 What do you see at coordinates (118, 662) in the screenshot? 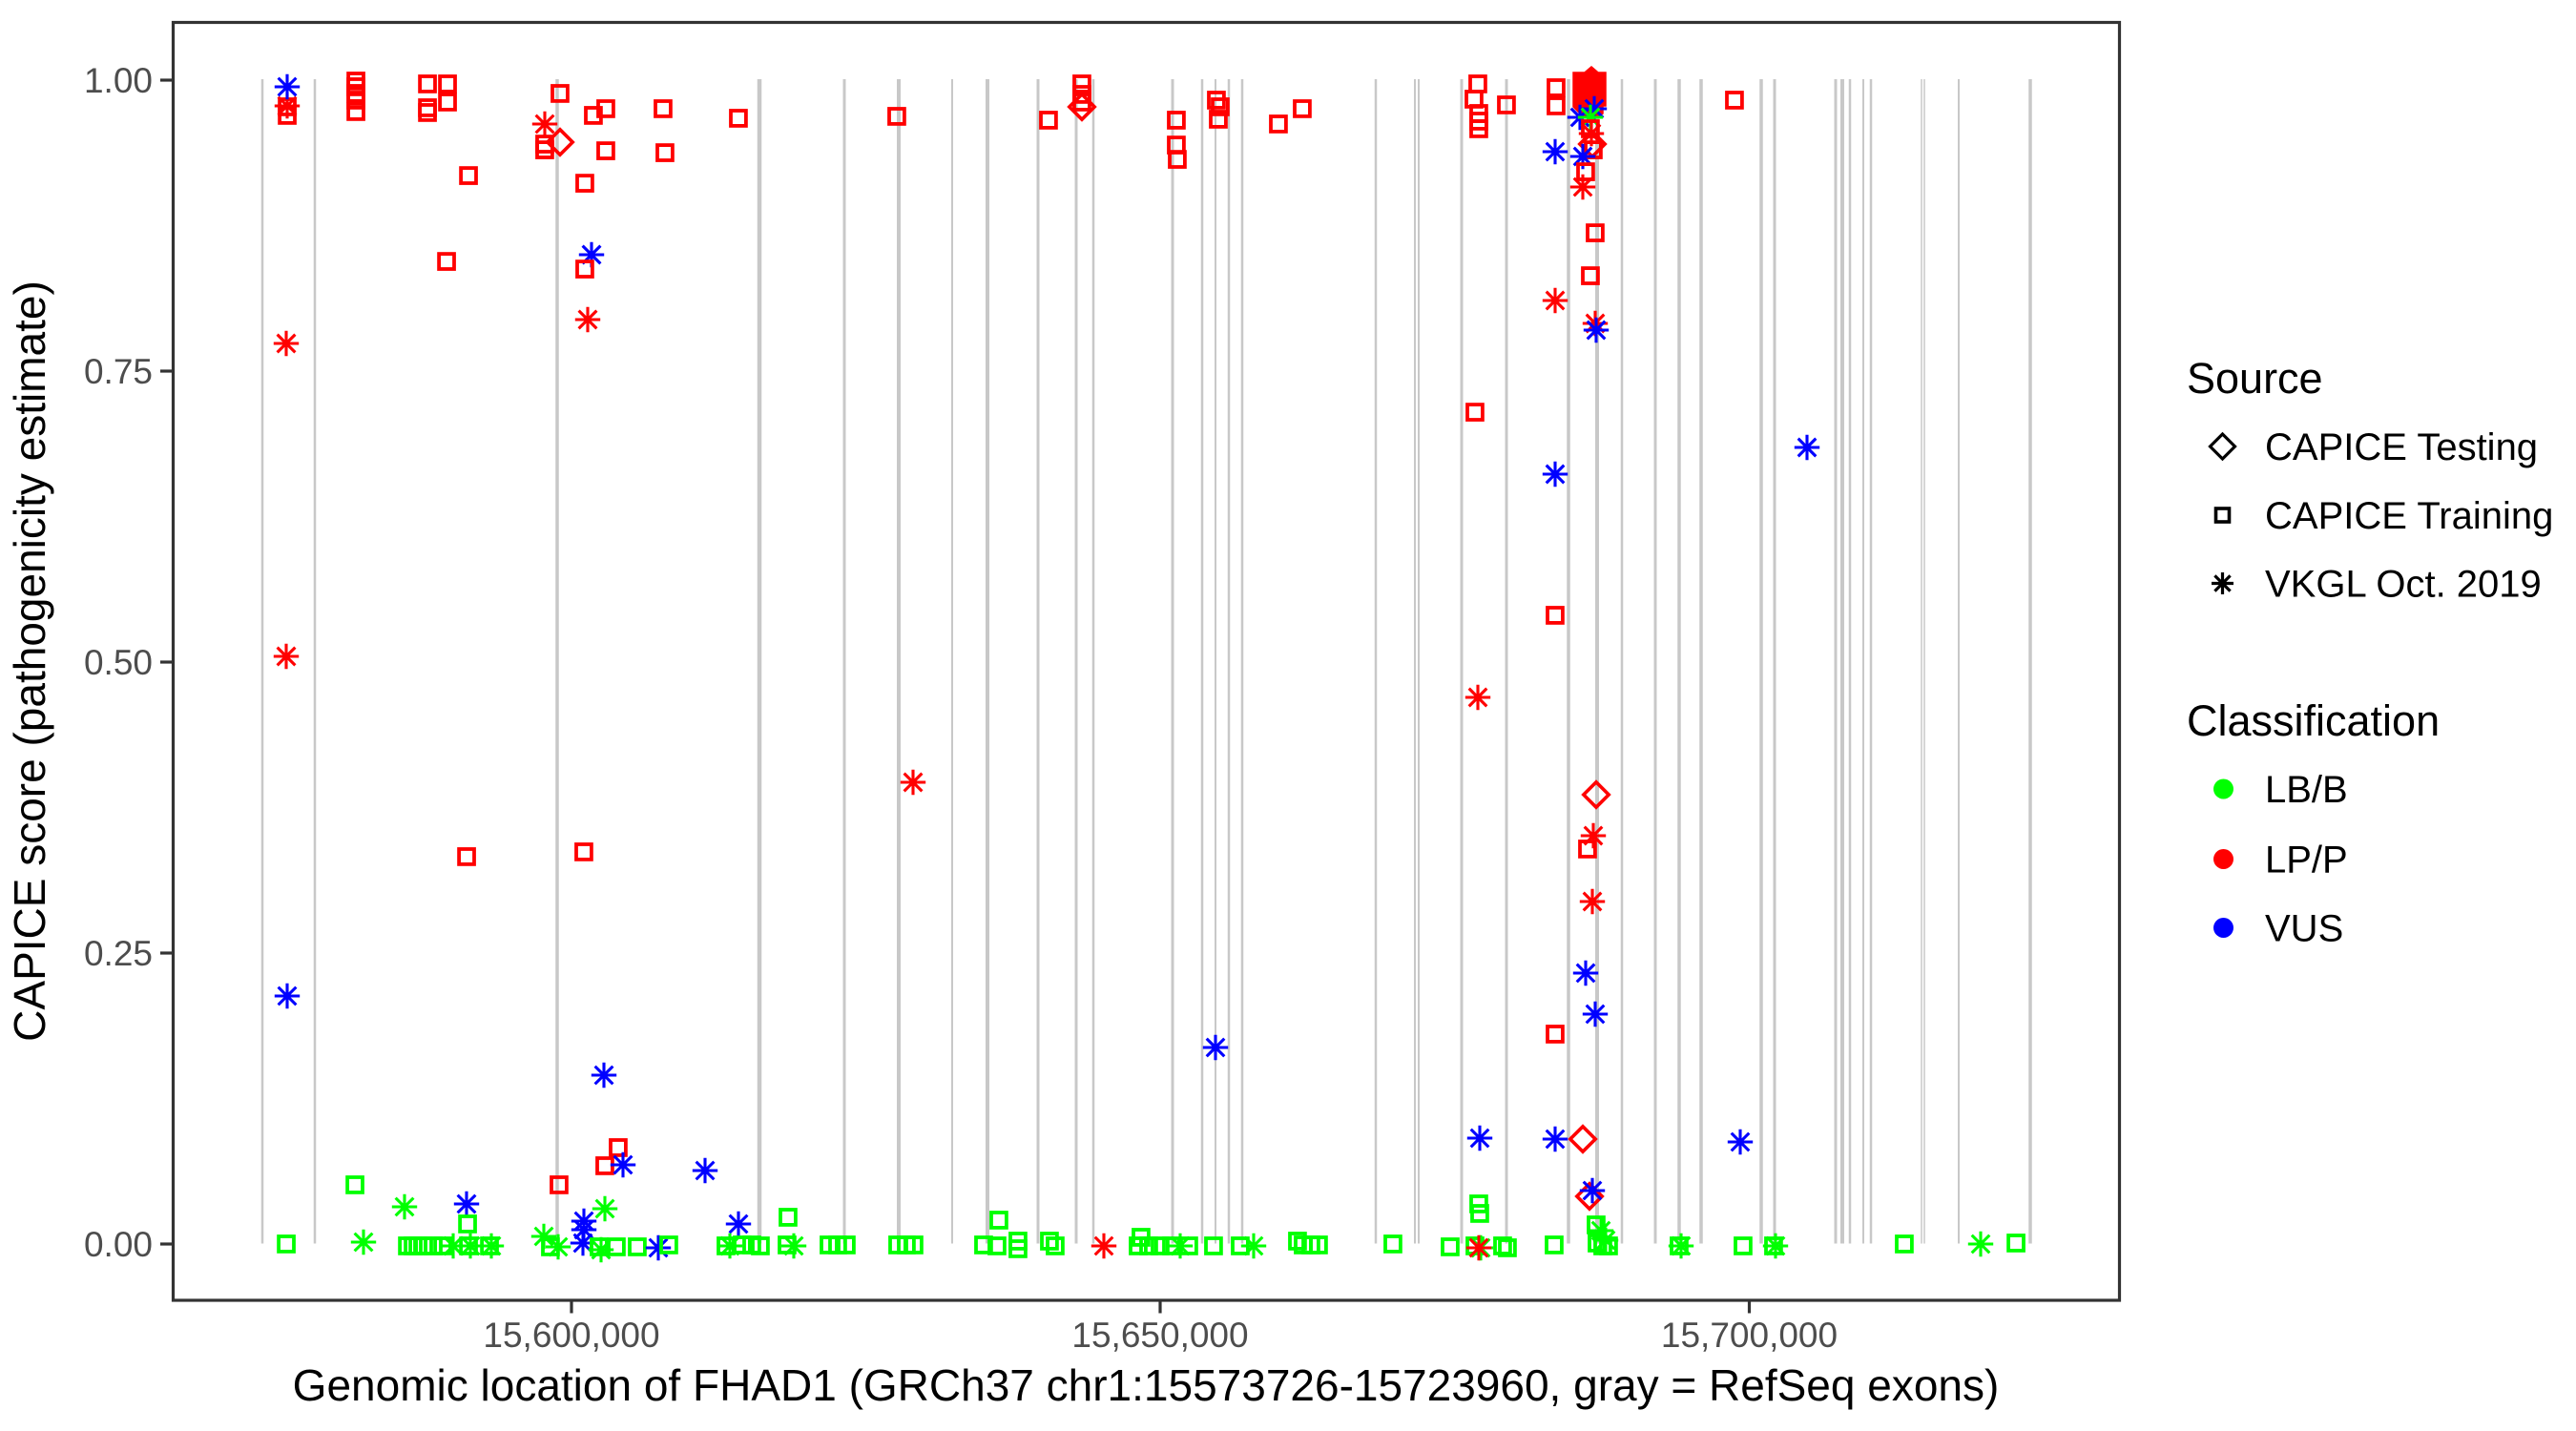
I see `svg-text: 0.50` at bounding box center [118, 662].